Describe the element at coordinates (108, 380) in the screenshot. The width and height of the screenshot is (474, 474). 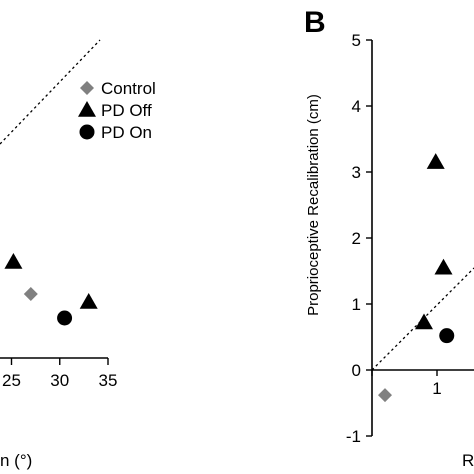
I see `left-x-tick-label: 35` at that location.